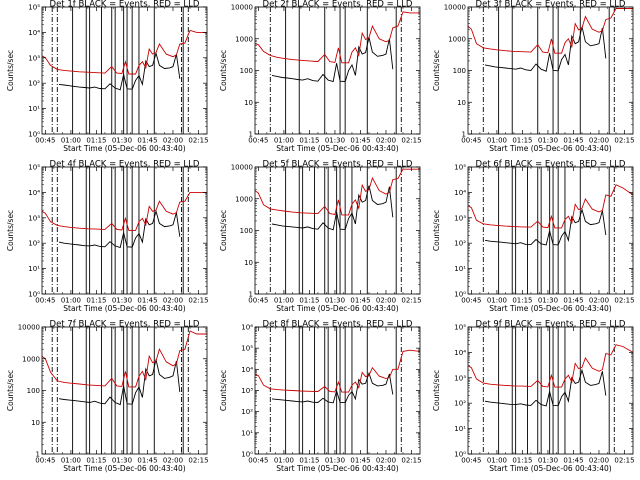 The width and height of the screenshot is (640, 480). I want to click on panel-title: Det 5f BLACK = Events, RED = LLD, so click(338, 165).